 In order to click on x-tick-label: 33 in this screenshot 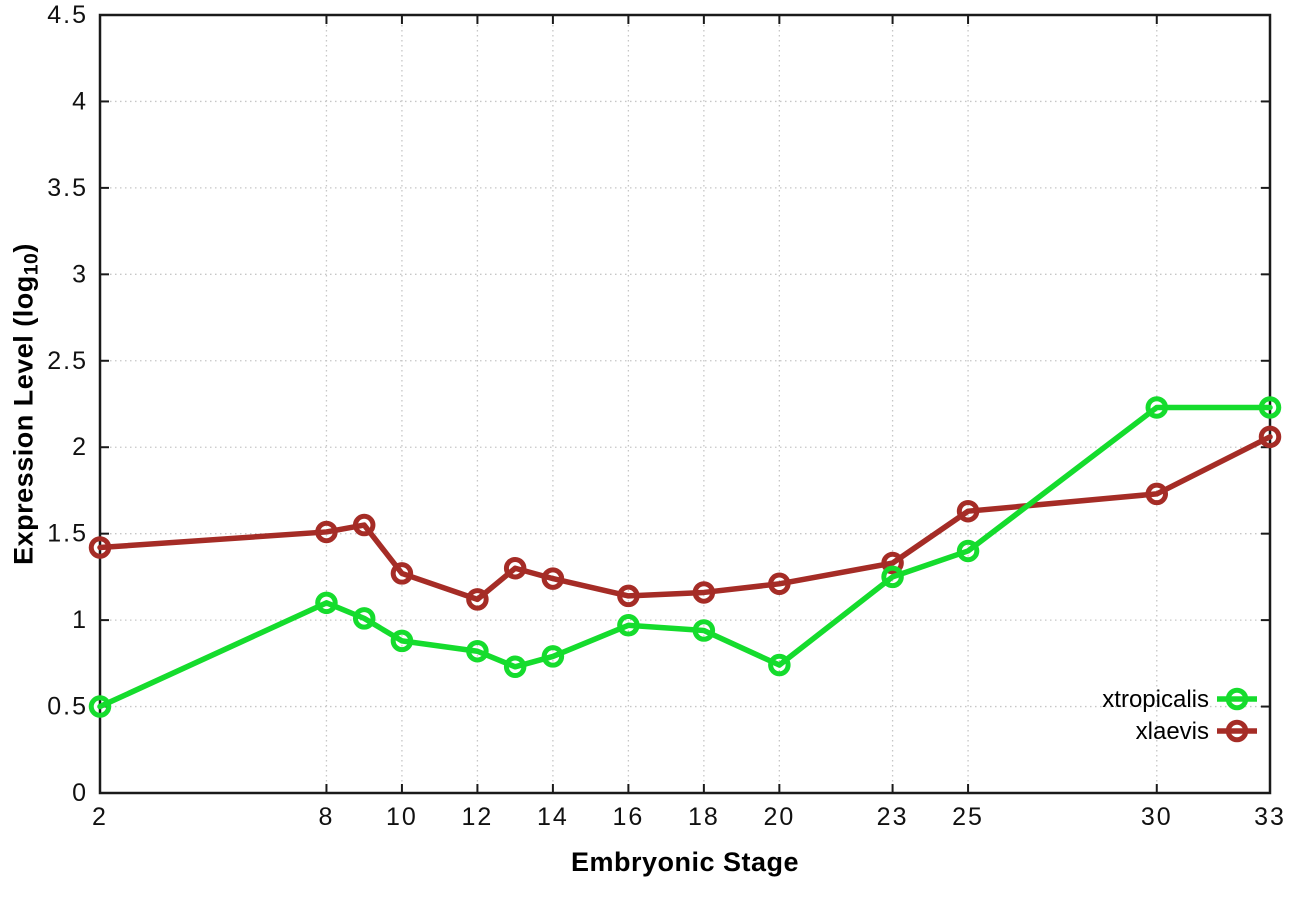, I will do `click(1270, 817)`.